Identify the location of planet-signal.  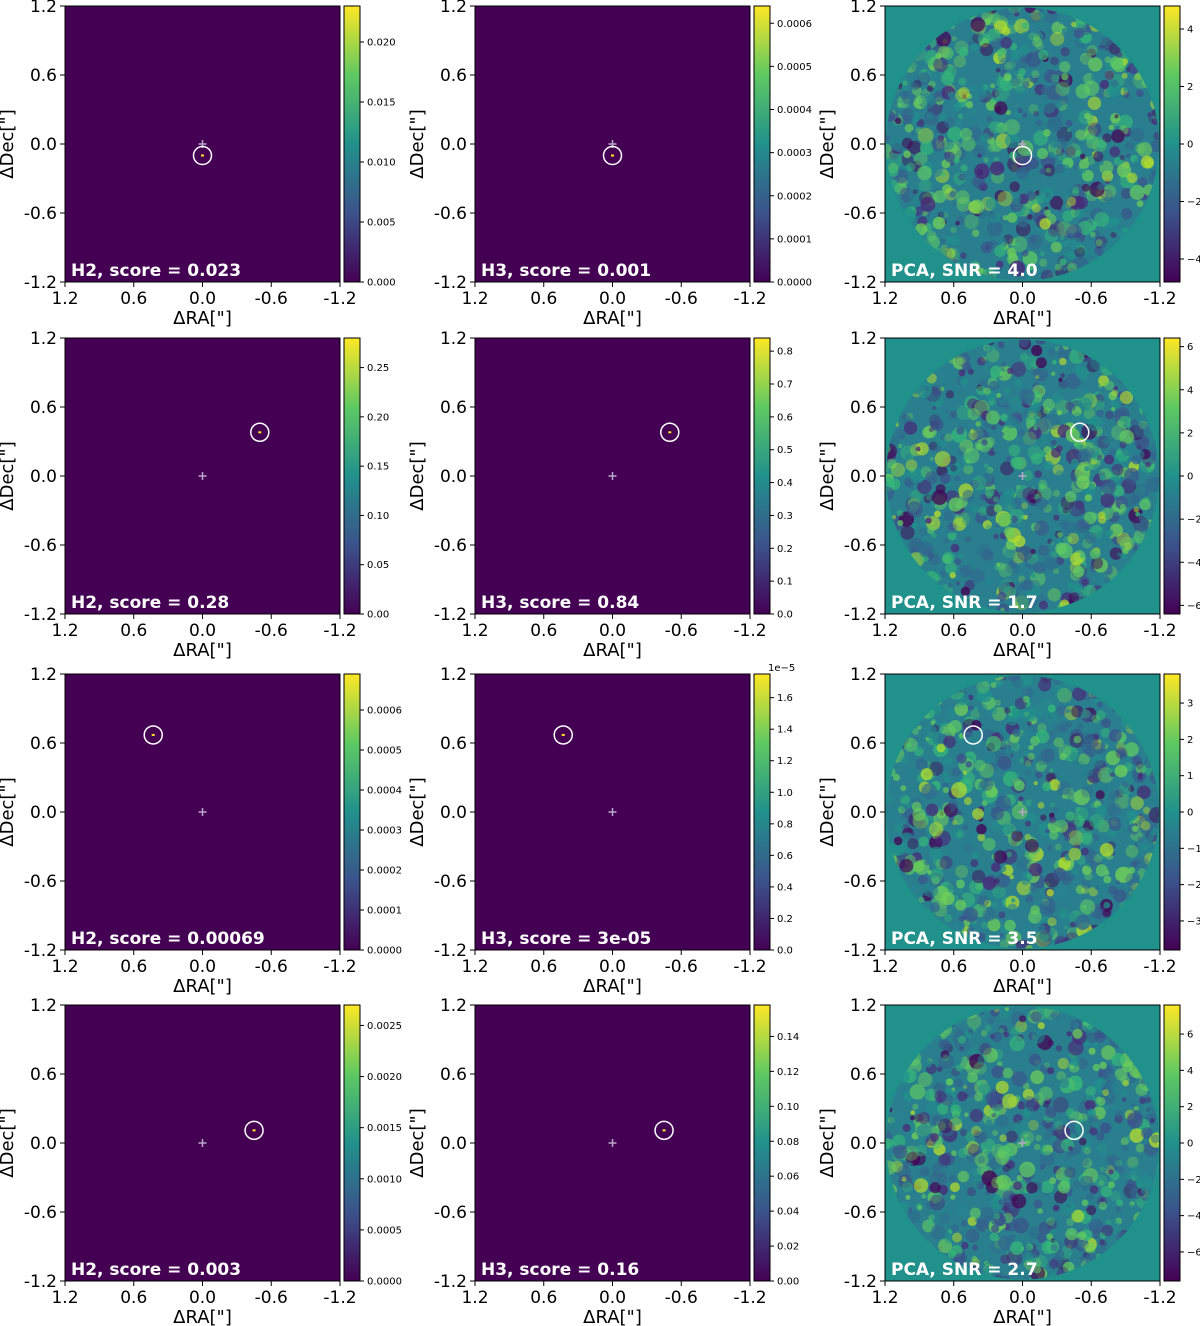
(612, 155).